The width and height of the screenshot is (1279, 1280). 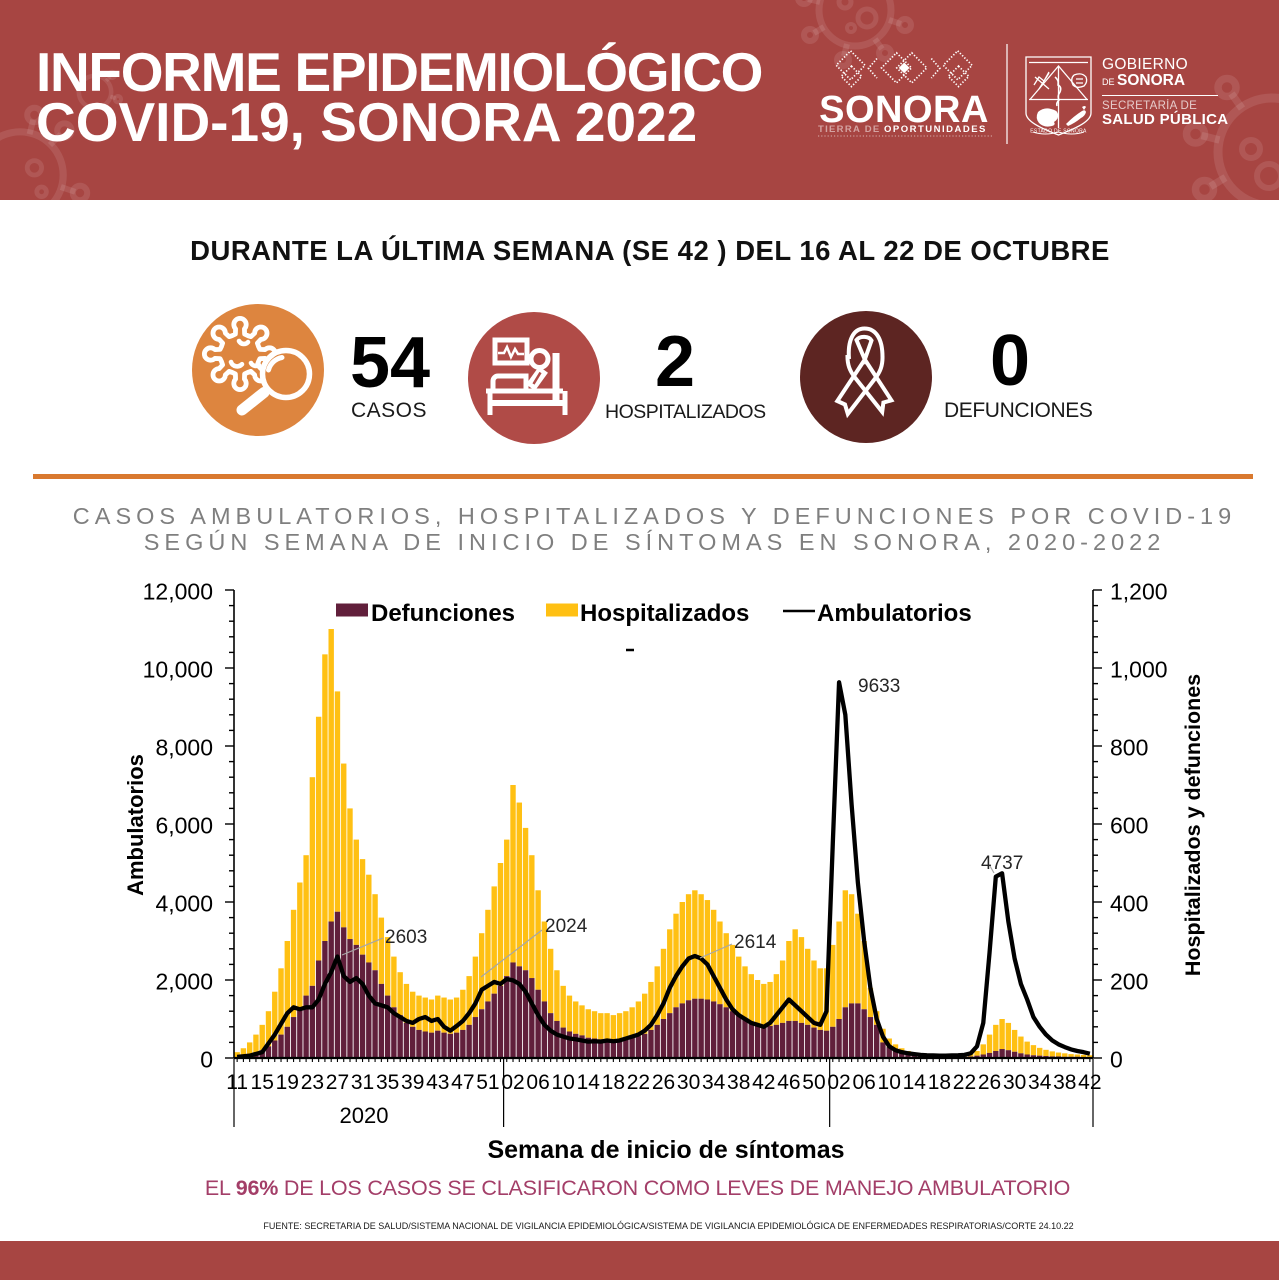 What do you see at coordinates (287, 1082) in the screenshot?
I see `svg-text: 19` at bounding box center [287, 1082].